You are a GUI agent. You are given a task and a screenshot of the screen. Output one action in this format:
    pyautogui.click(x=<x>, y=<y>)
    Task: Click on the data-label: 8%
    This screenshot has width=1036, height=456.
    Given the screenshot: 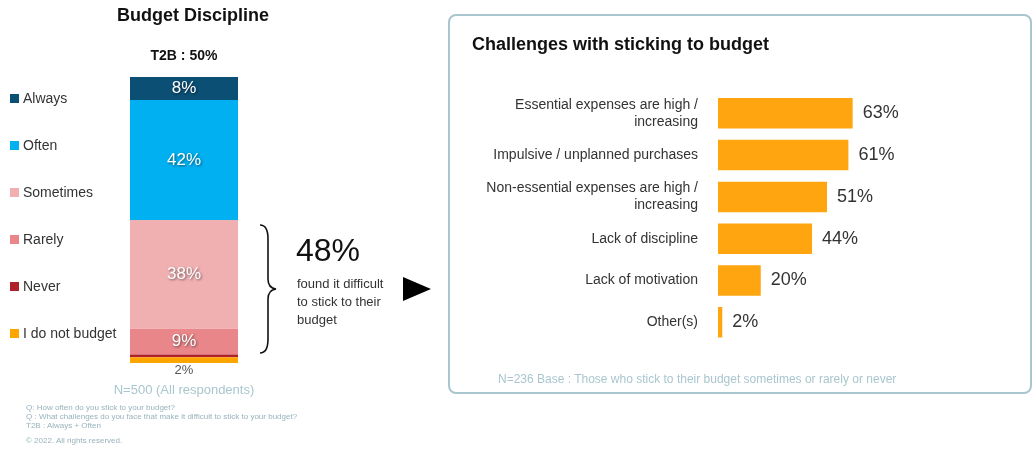 What is the action you would take?
    pyautogui.click(x=184, y=88)
    